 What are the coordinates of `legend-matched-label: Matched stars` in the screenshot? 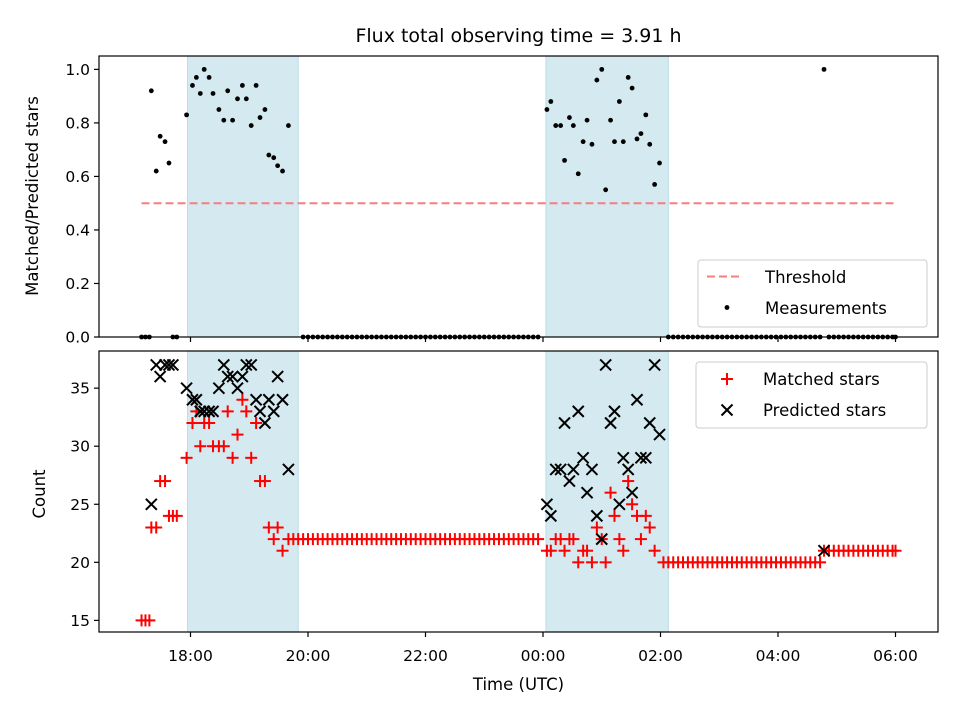 It's located at (821, 379).